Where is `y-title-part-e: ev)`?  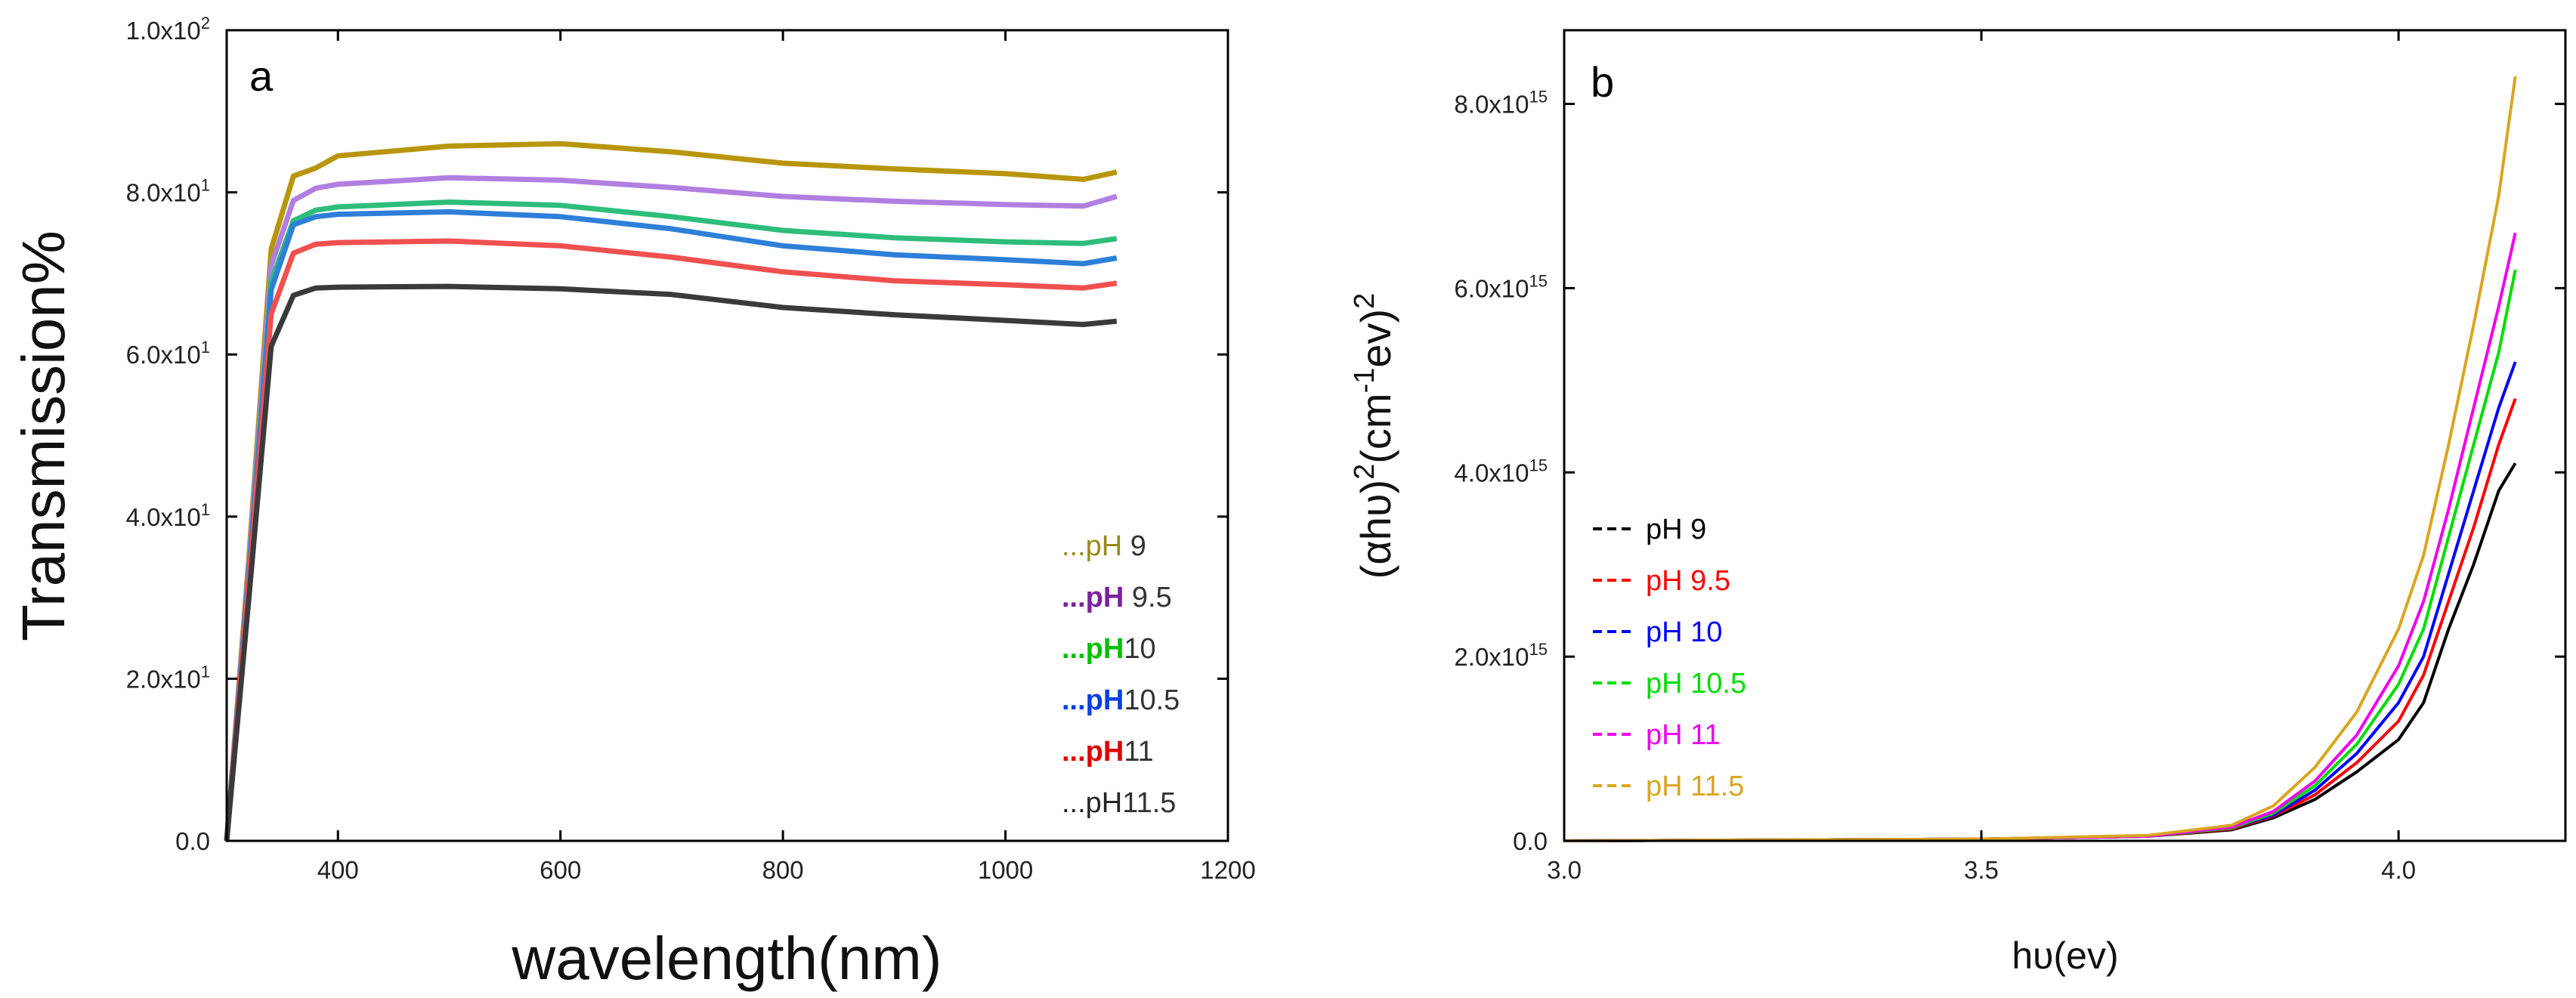
y-title-part-e: ev) is located at coordinates (1375, 338).